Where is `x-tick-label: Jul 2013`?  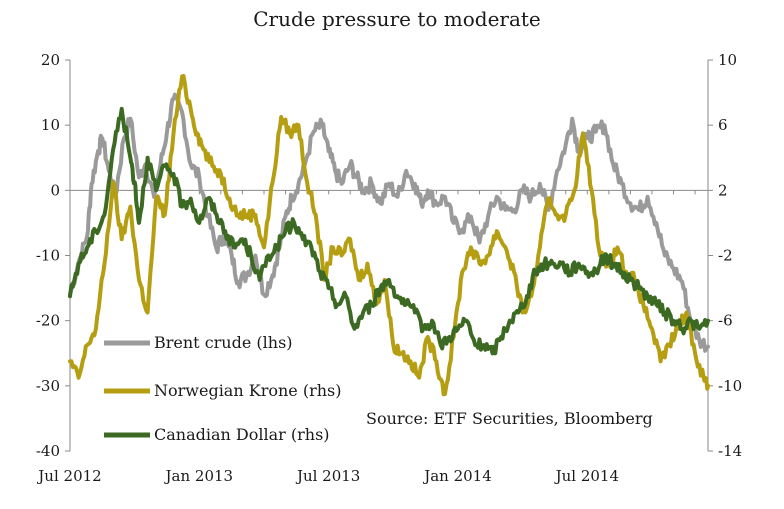 x-tick-label: Jul 2013 is located at coordinates (327, 476).